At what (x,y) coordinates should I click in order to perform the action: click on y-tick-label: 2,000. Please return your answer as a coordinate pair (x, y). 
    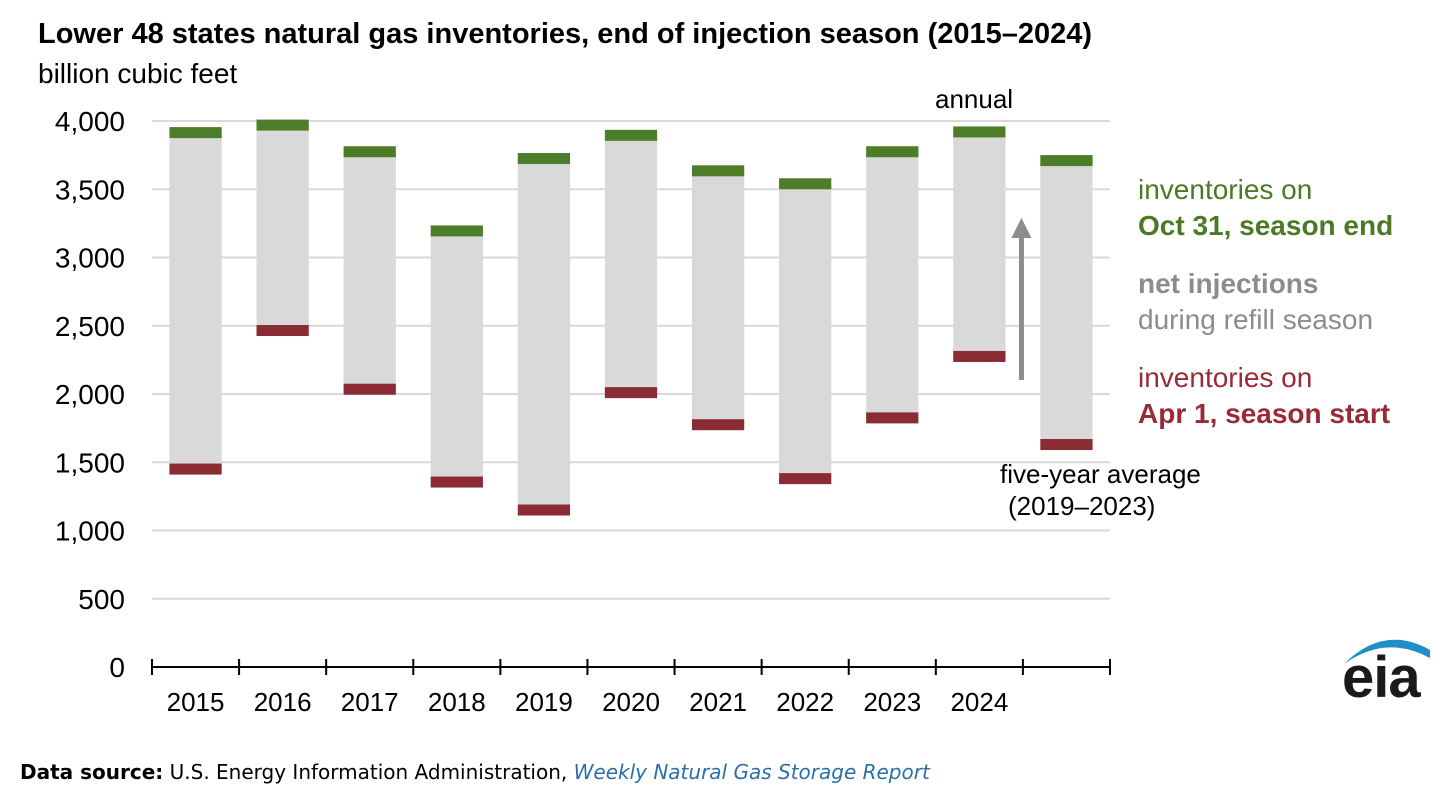
    Looking at the image, I should click on (90, 394).